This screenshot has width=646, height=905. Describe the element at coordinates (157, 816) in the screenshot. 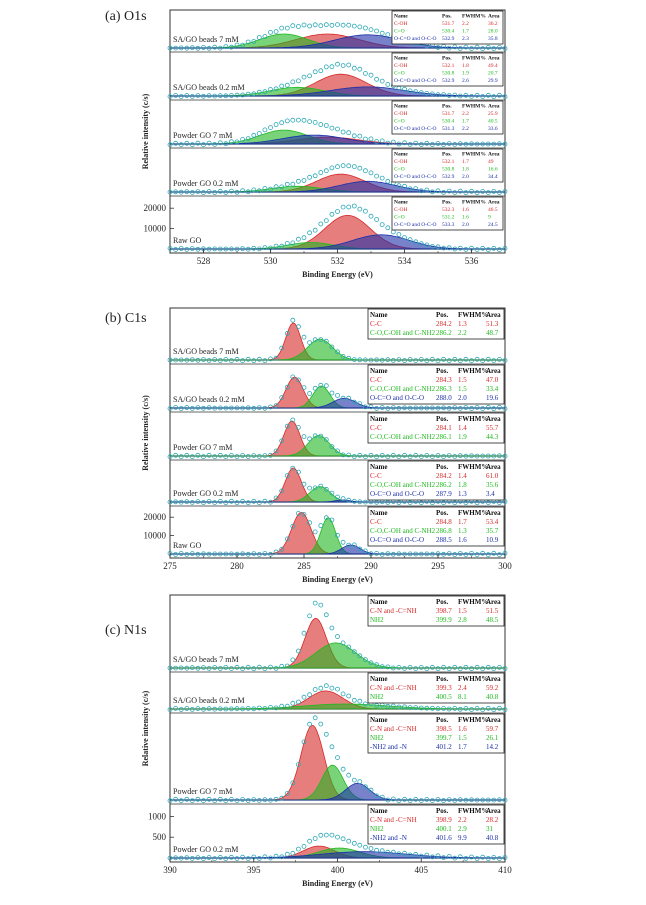

I see `y-tick-label: 1000` at that location.